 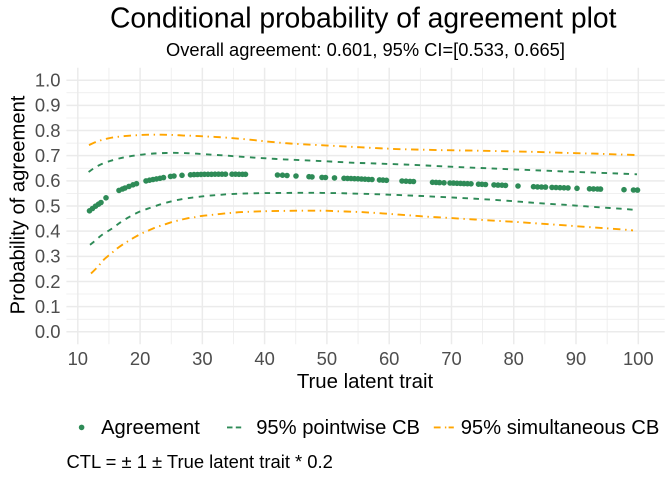 I want to click on svg-text: 0.5, so click(x=48, y=205).